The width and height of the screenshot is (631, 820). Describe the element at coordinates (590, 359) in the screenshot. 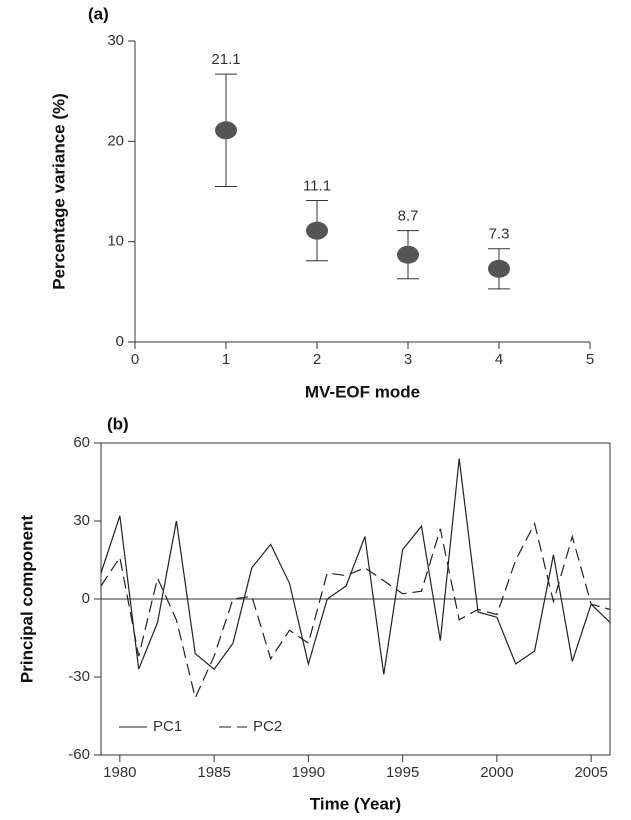

I see `x-tick-label: 5` at that location.